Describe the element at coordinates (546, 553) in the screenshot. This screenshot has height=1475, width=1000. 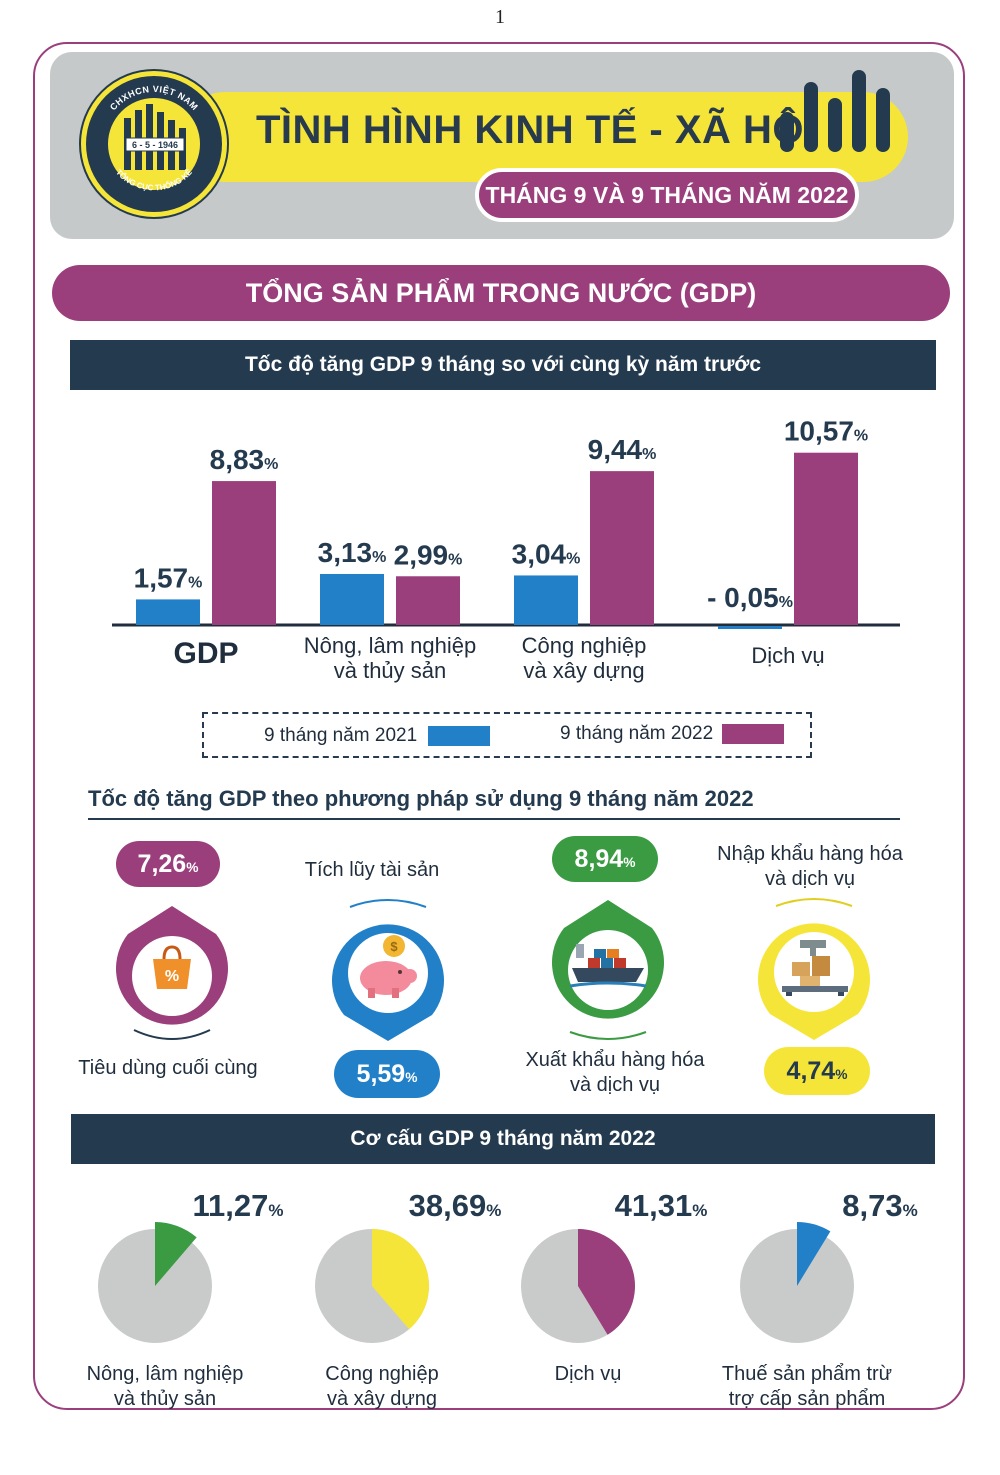
I see `data-label: 3,04%` at that location.